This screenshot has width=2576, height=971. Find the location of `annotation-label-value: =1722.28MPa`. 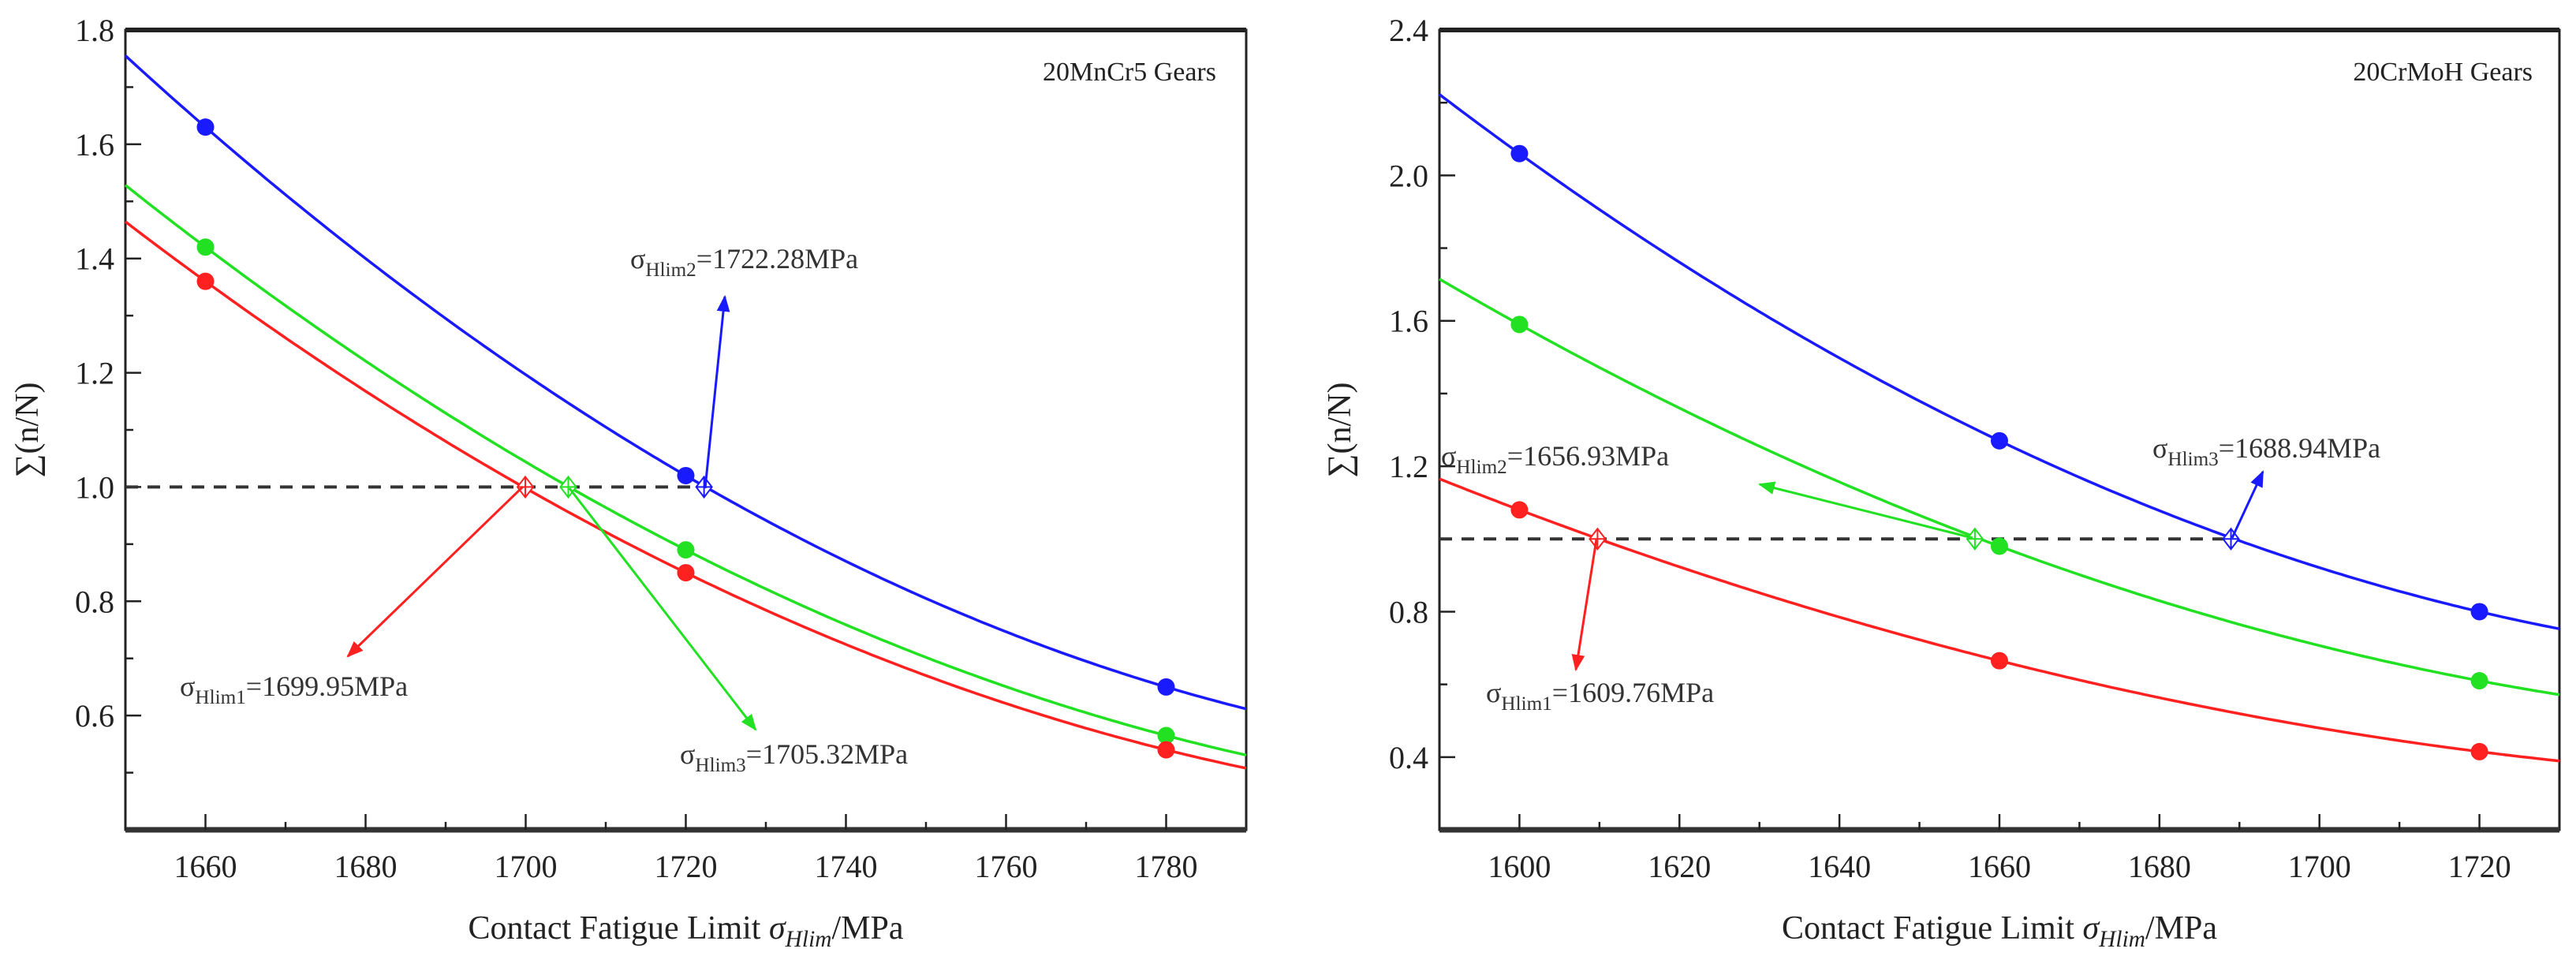

annotation-label-value: =1722.28MPa is located at coordinates (777, 258).